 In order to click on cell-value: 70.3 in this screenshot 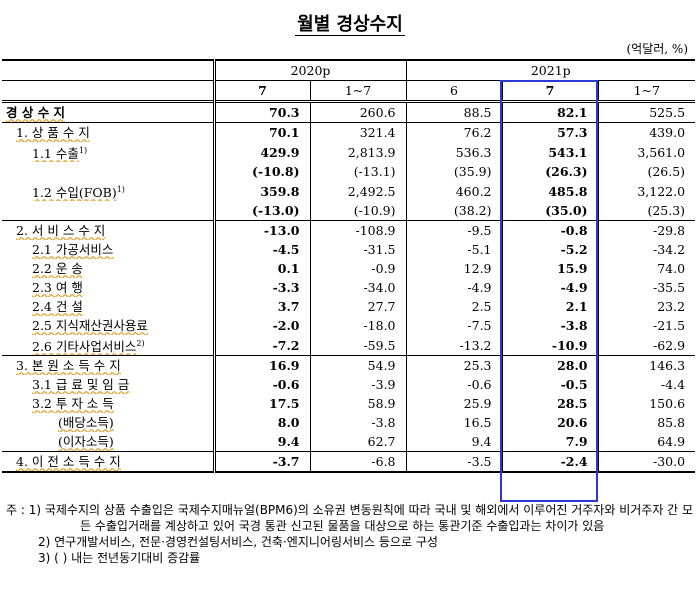, I will do `click(261, 111)`.